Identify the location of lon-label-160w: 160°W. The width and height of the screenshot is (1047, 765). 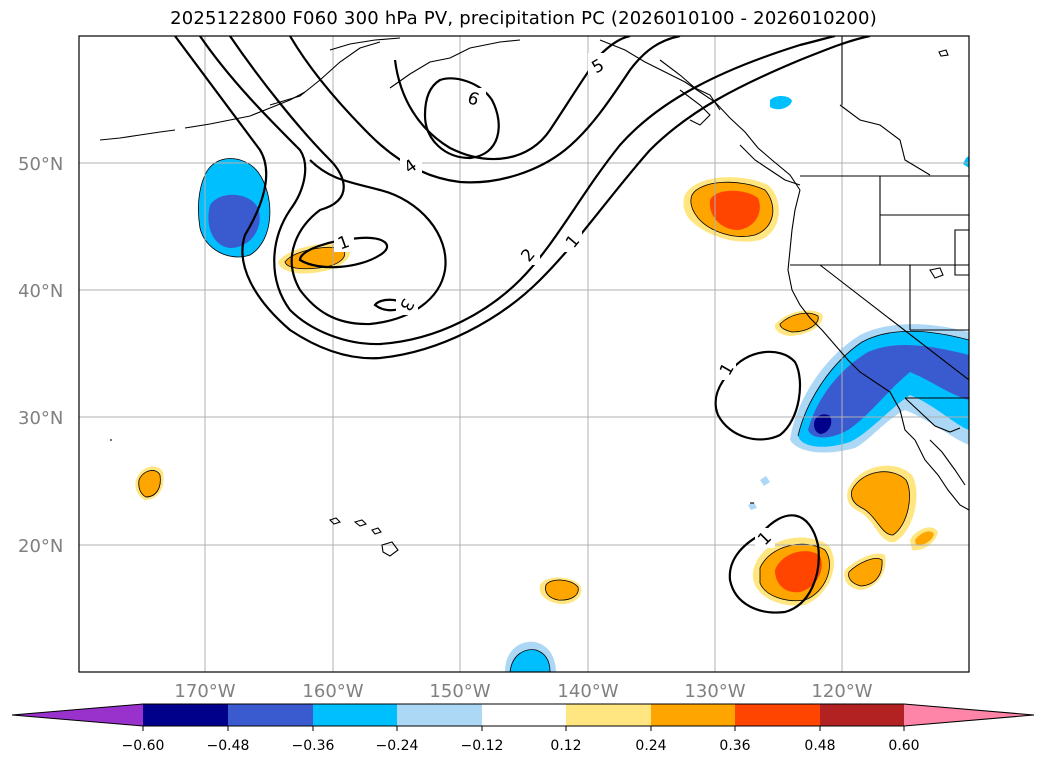
(332, 691).